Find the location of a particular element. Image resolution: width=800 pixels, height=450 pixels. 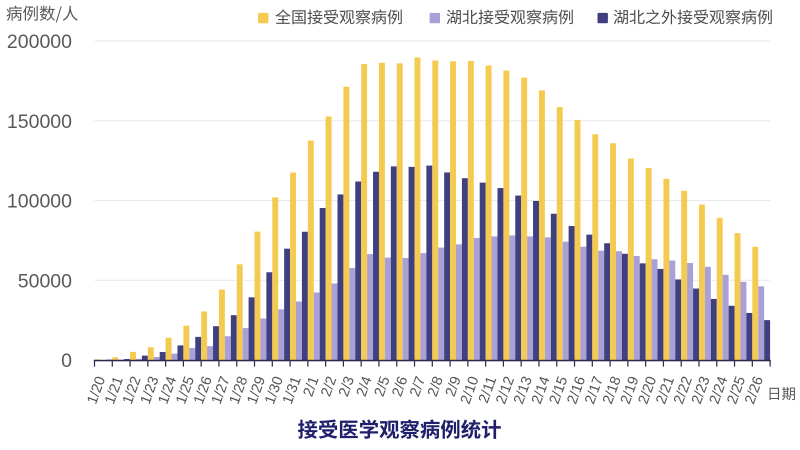

svg-text: 150000 is located at coordinates (39, 122).